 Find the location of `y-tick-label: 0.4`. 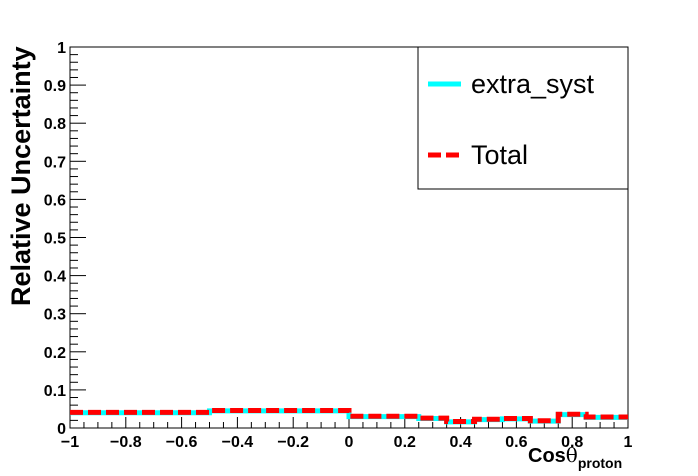

y-tick-label: 0.4 is located at coordinates (55, 277).